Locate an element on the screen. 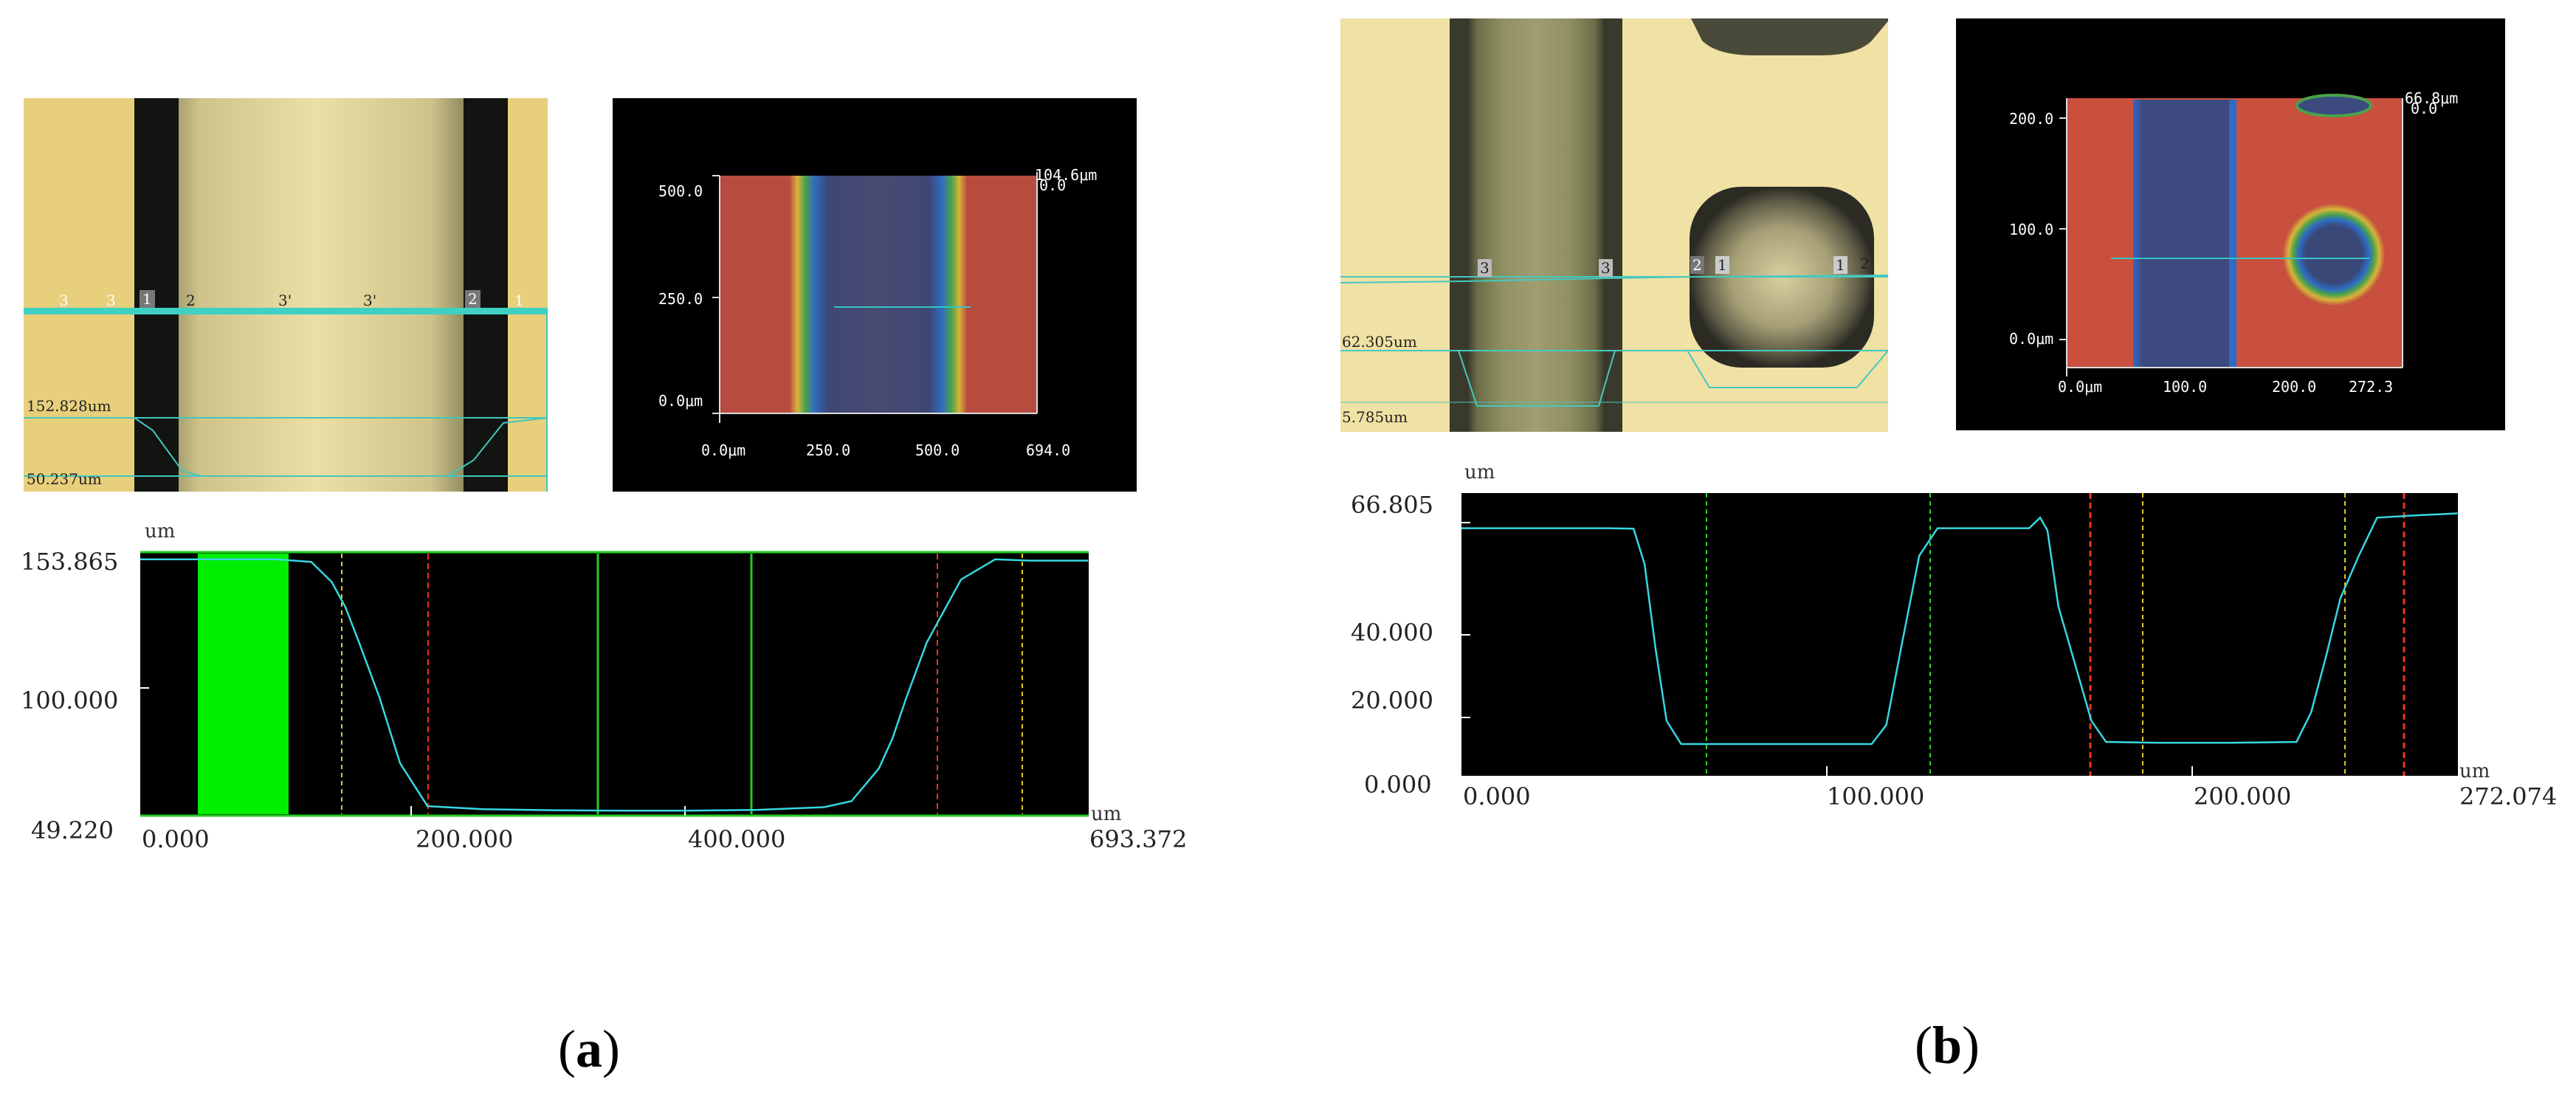 Image resolution: width=2576 pixels, height=1105 pixels. profile-value-top: 152.828um is located at coordinates (69, 406).